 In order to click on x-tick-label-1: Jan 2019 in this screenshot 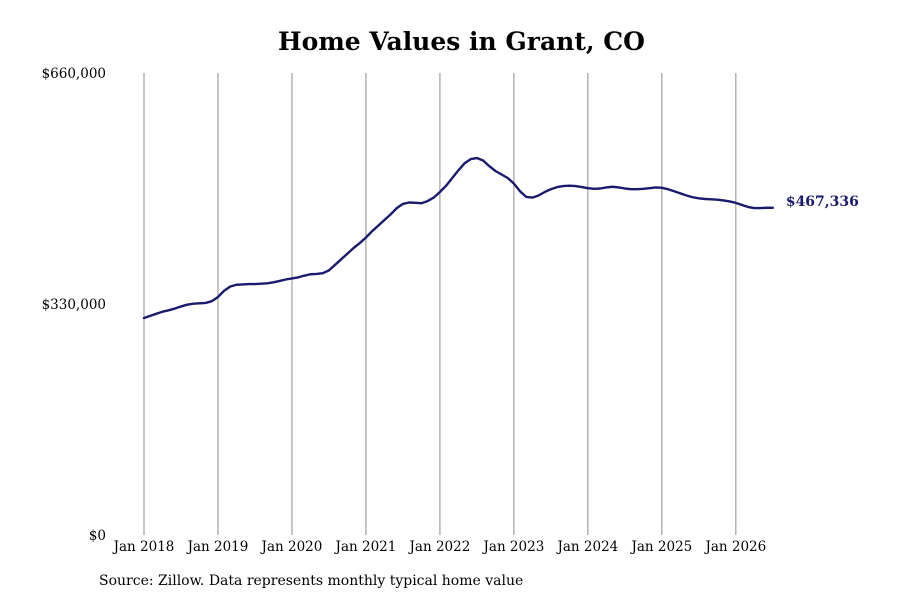, I will do `click(217, 547)`.